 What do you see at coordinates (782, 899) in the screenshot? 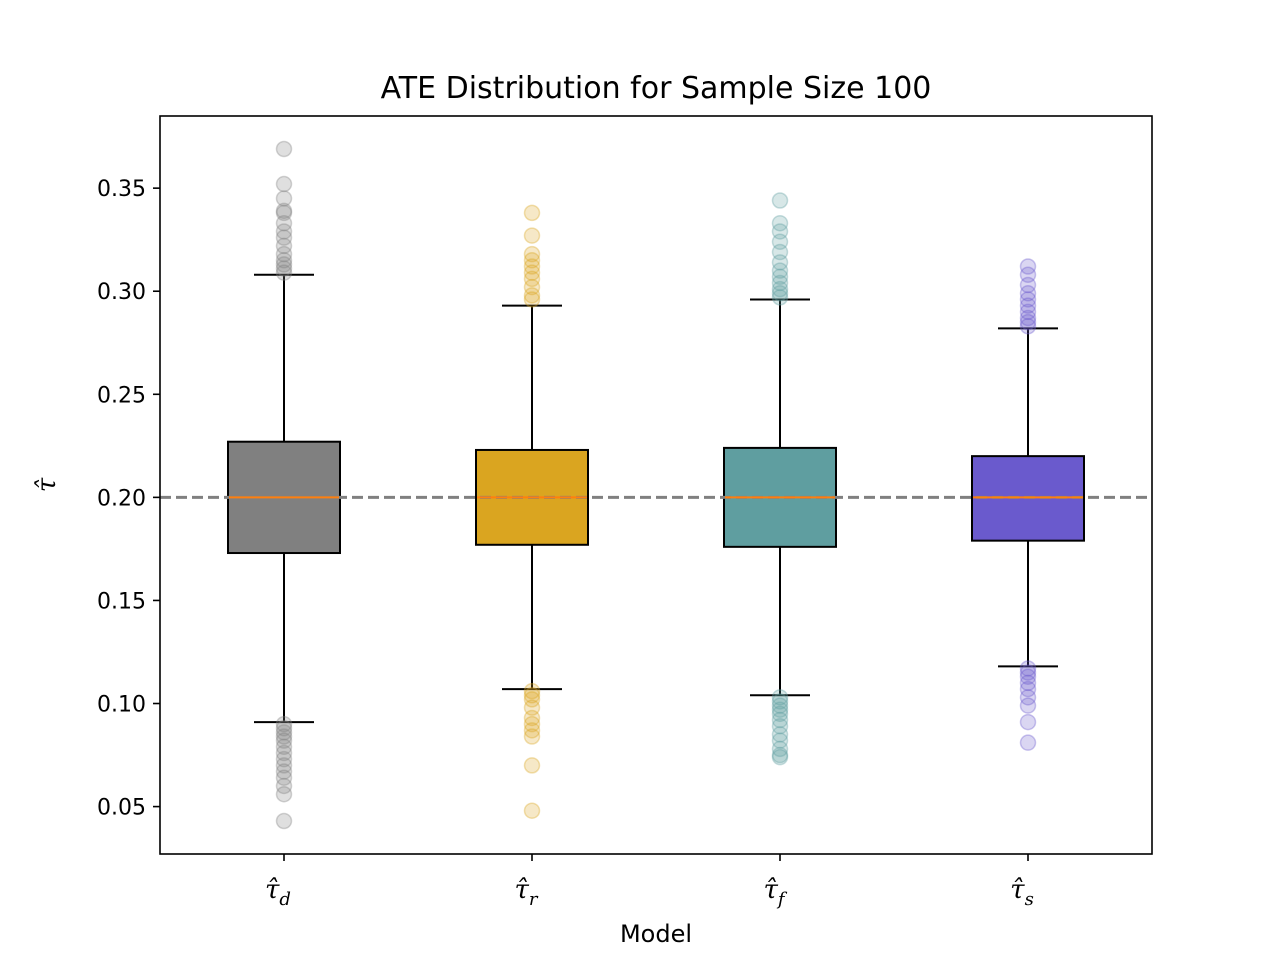
I see `x-tick-subscript: f` at bounding box center [782, 899].